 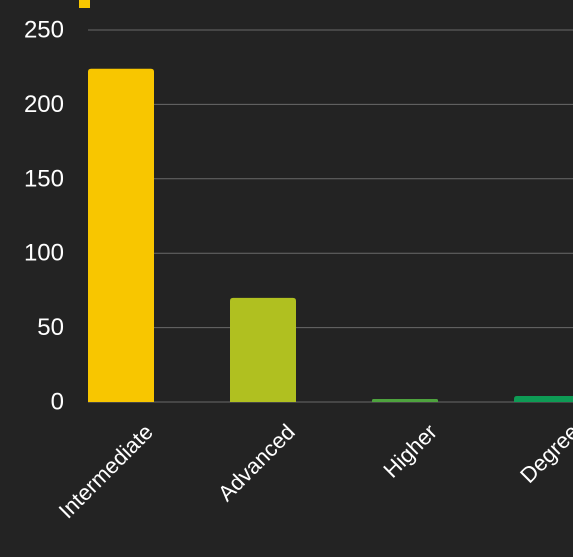 What do you see at coordinates (121, 235) in the screenshot?
I see `bar-intermediate` at bounding box center [121, 235].